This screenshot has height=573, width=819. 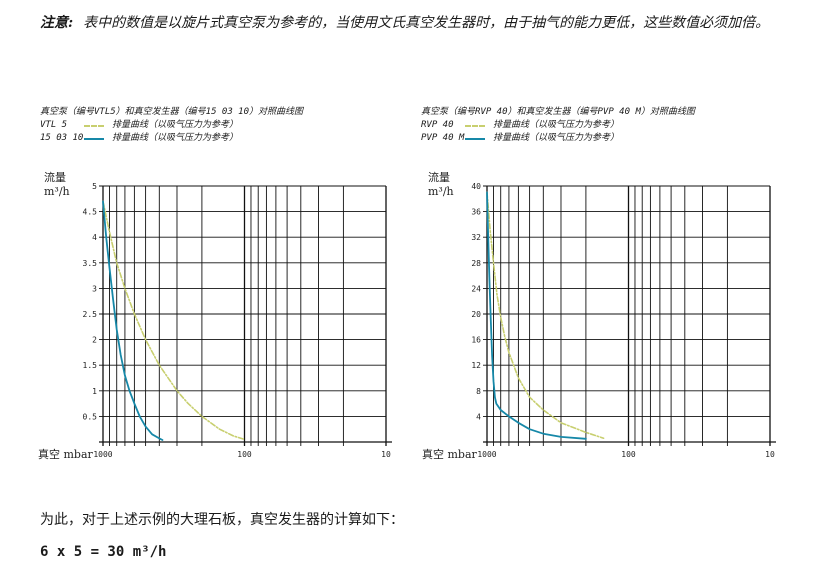 I want to click on y-tick-label: 1.5, so click(x=90, y=365).